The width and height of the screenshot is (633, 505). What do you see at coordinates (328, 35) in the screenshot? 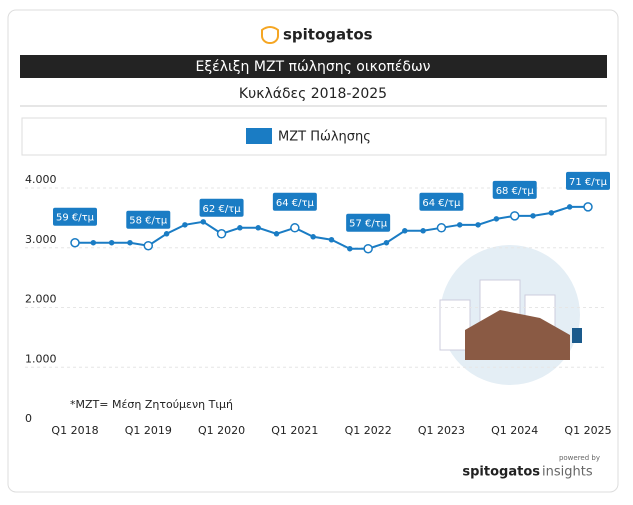
I see `brand: spitogatos` at bounding box center [328, 35].